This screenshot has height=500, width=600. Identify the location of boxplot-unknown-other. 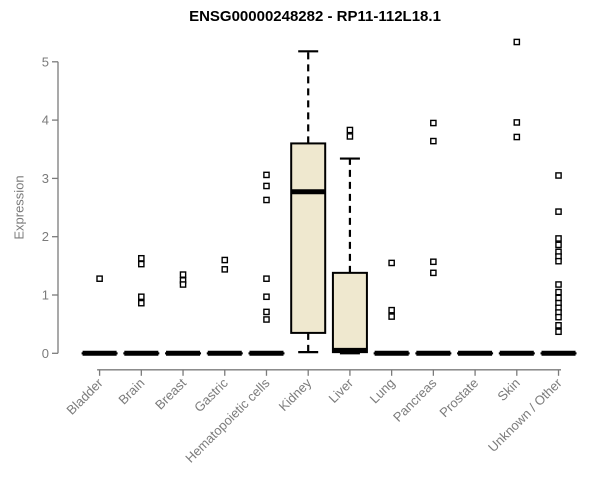
(558, 264).